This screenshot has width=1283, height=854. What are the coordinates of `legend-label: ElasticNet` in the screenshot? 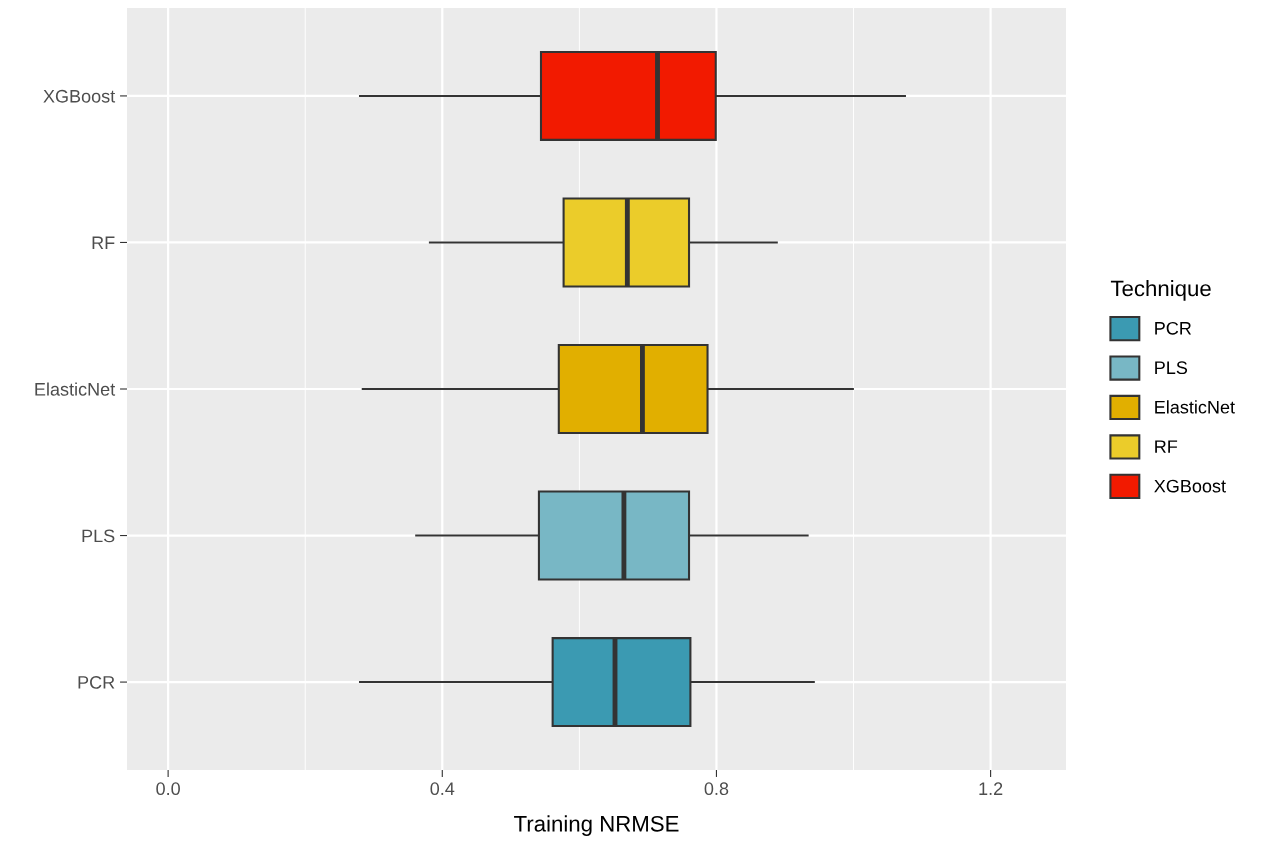 It's located at (1195, 407).